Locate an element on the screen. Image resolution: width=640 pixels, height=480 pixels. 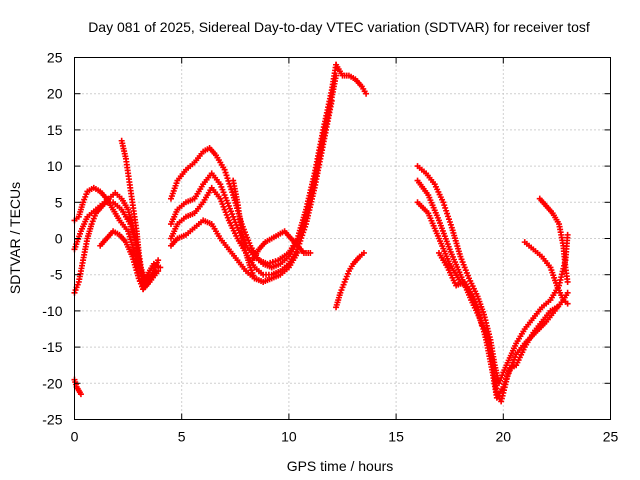
y-tick-label: 10 is located at coordinates (55, 166).